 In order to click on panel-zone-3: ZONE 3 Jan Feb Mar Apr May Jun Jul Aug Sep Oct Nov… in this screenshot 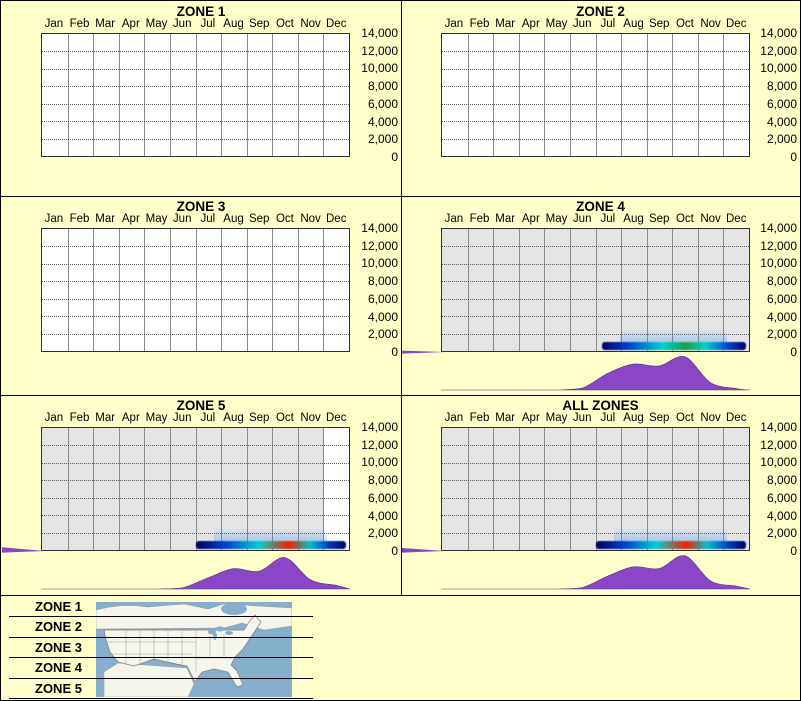, I will do `click(201, 296)`.